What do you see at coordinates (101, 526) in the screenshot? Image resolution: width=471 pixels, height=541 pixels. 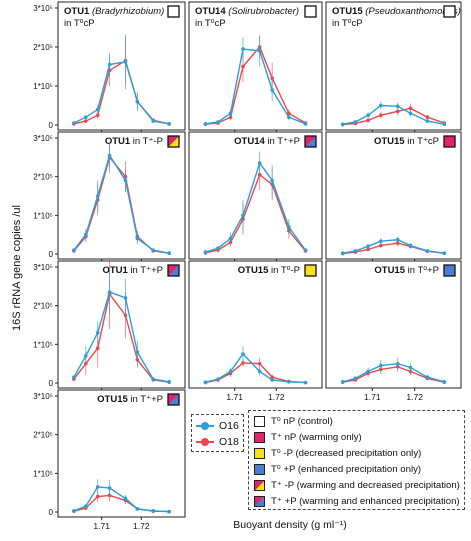 I see `x-tick-label: 1.71` at bounding box center [101, 526].